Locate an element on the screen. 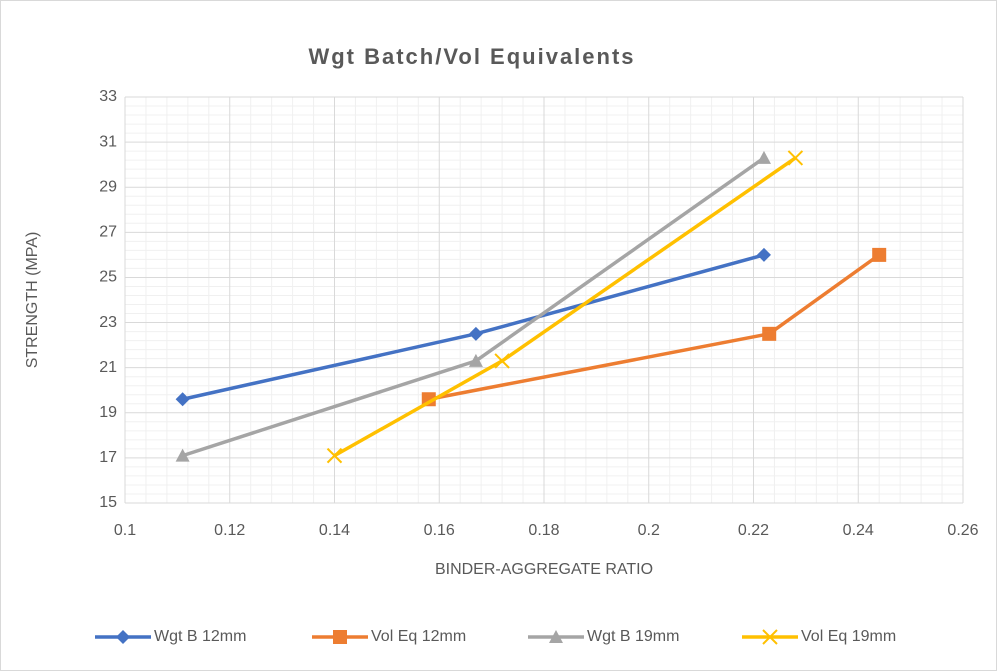  x-tick-label: 0.14 is located at coordinates (334, 530).